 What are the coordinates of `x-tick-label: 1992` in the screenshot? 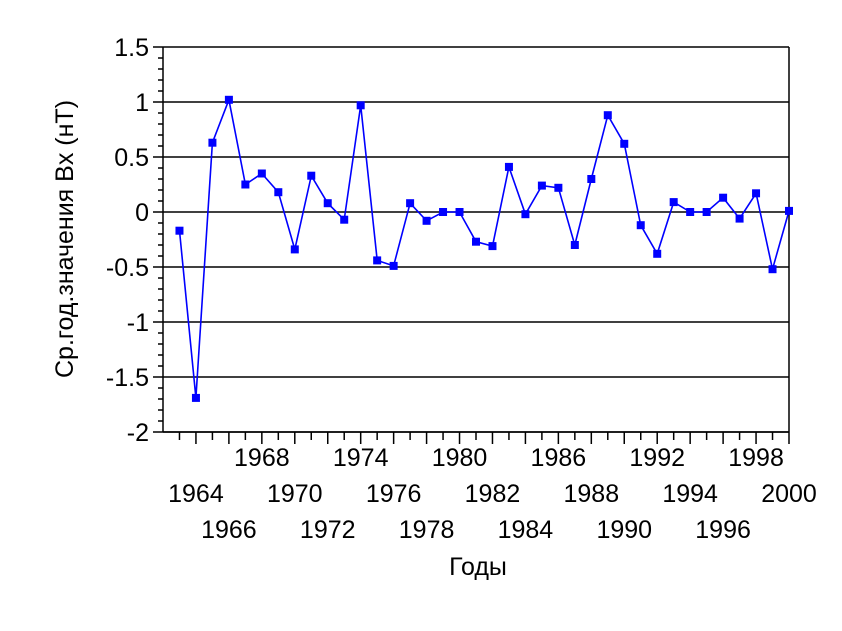 It's located at (657, 458).